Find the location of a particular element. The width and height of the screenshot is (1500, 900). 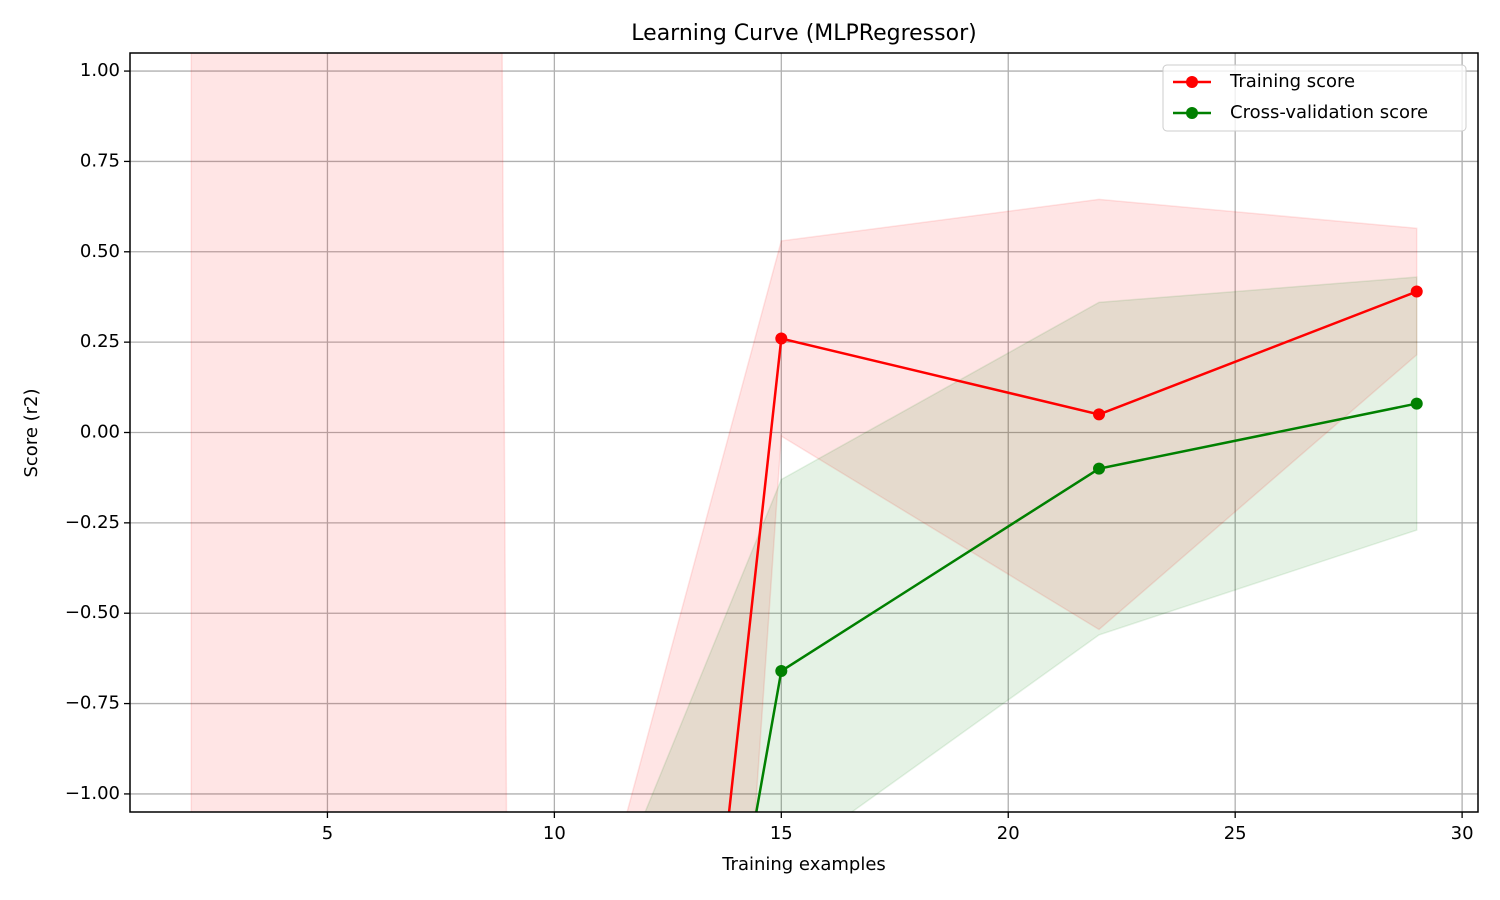

y-tick-label: 0.25 is located at coordinates (100, 341).